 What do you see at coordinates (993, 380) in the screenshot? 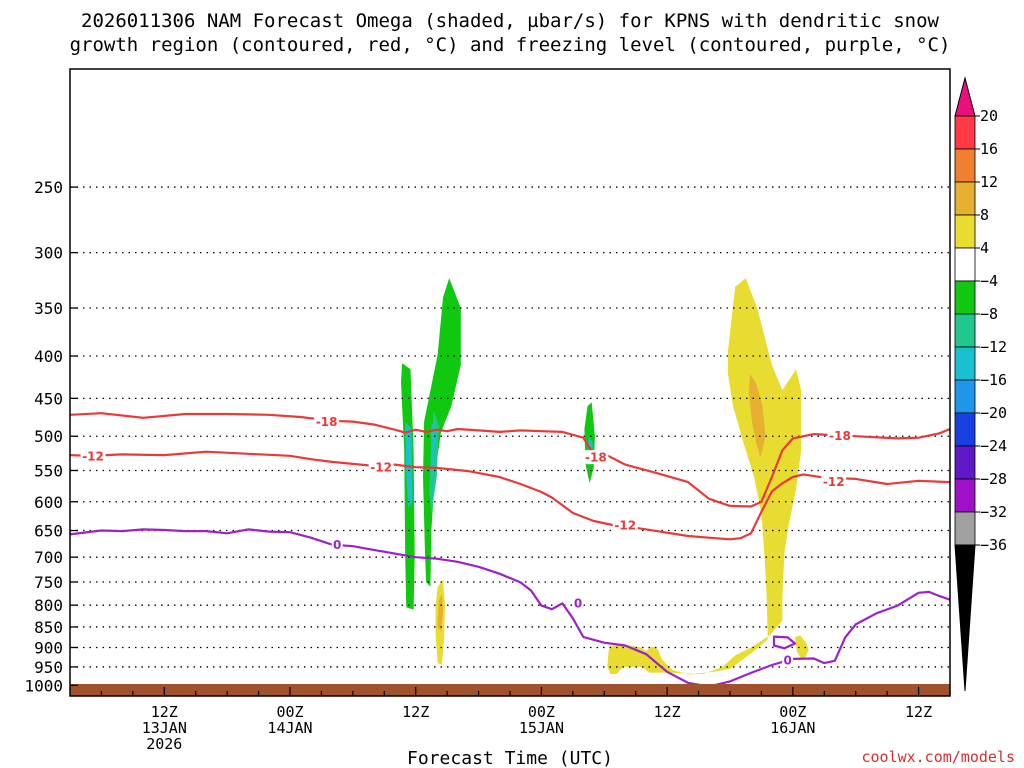
I see `colorbar-label-9: −16` at bounding box center [993, 380].